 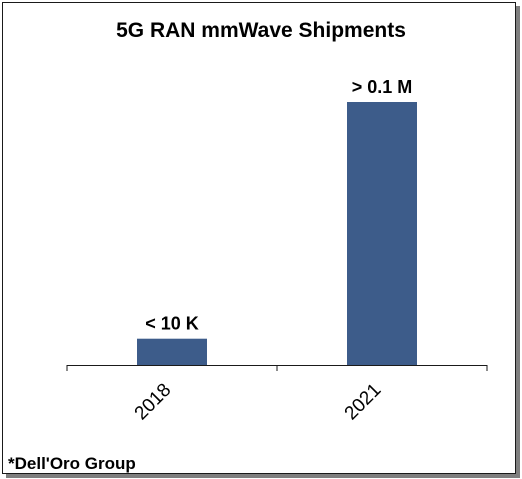 What do you see at coordinates (382, 87) in the screenshot?
I see `value-label-2021: > 0.1 M` at bounding box center [382, 87].